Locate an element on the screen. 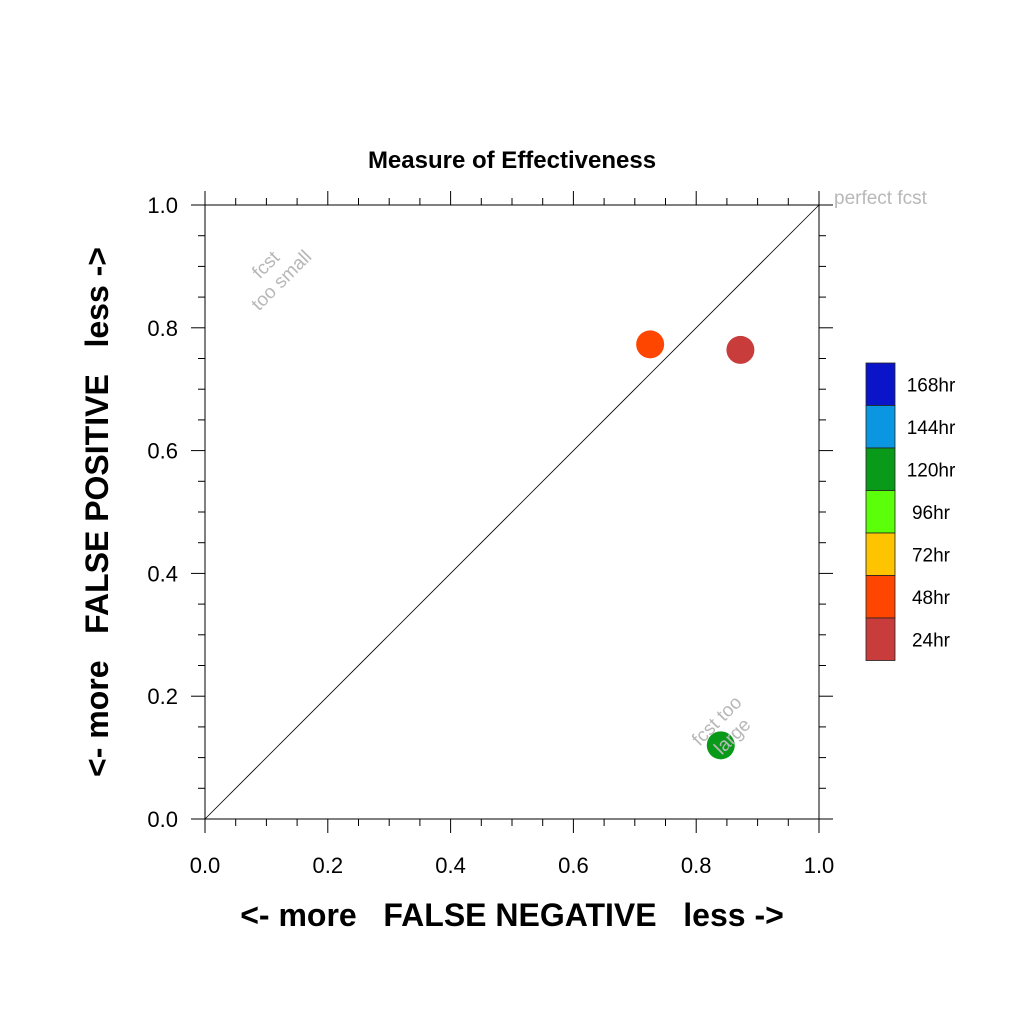 Image resolution: width=1024 pixels, height=1024 pixels. legend-swatch-168hr is located at coordinates (880, 384).